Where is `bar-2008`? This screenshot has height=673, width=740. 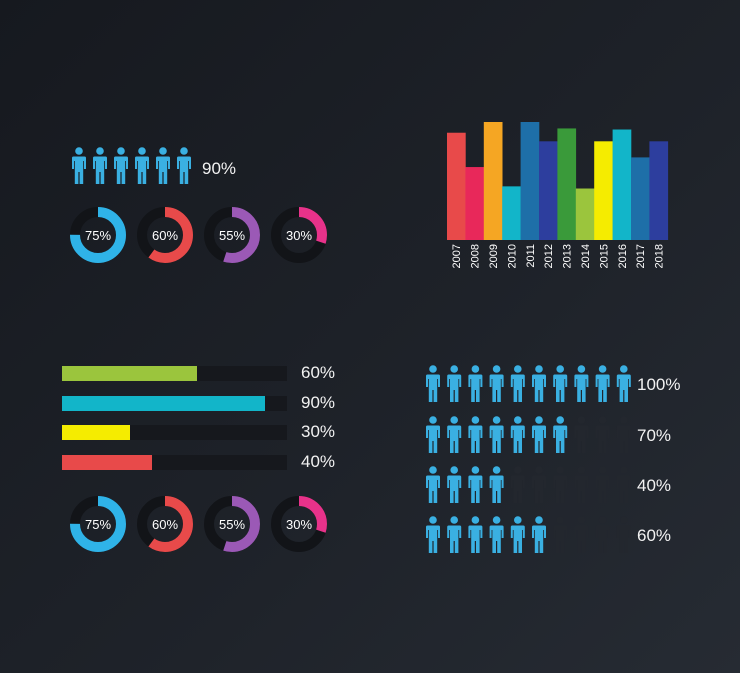 bar-2008 is located at coordinates (475, 203).